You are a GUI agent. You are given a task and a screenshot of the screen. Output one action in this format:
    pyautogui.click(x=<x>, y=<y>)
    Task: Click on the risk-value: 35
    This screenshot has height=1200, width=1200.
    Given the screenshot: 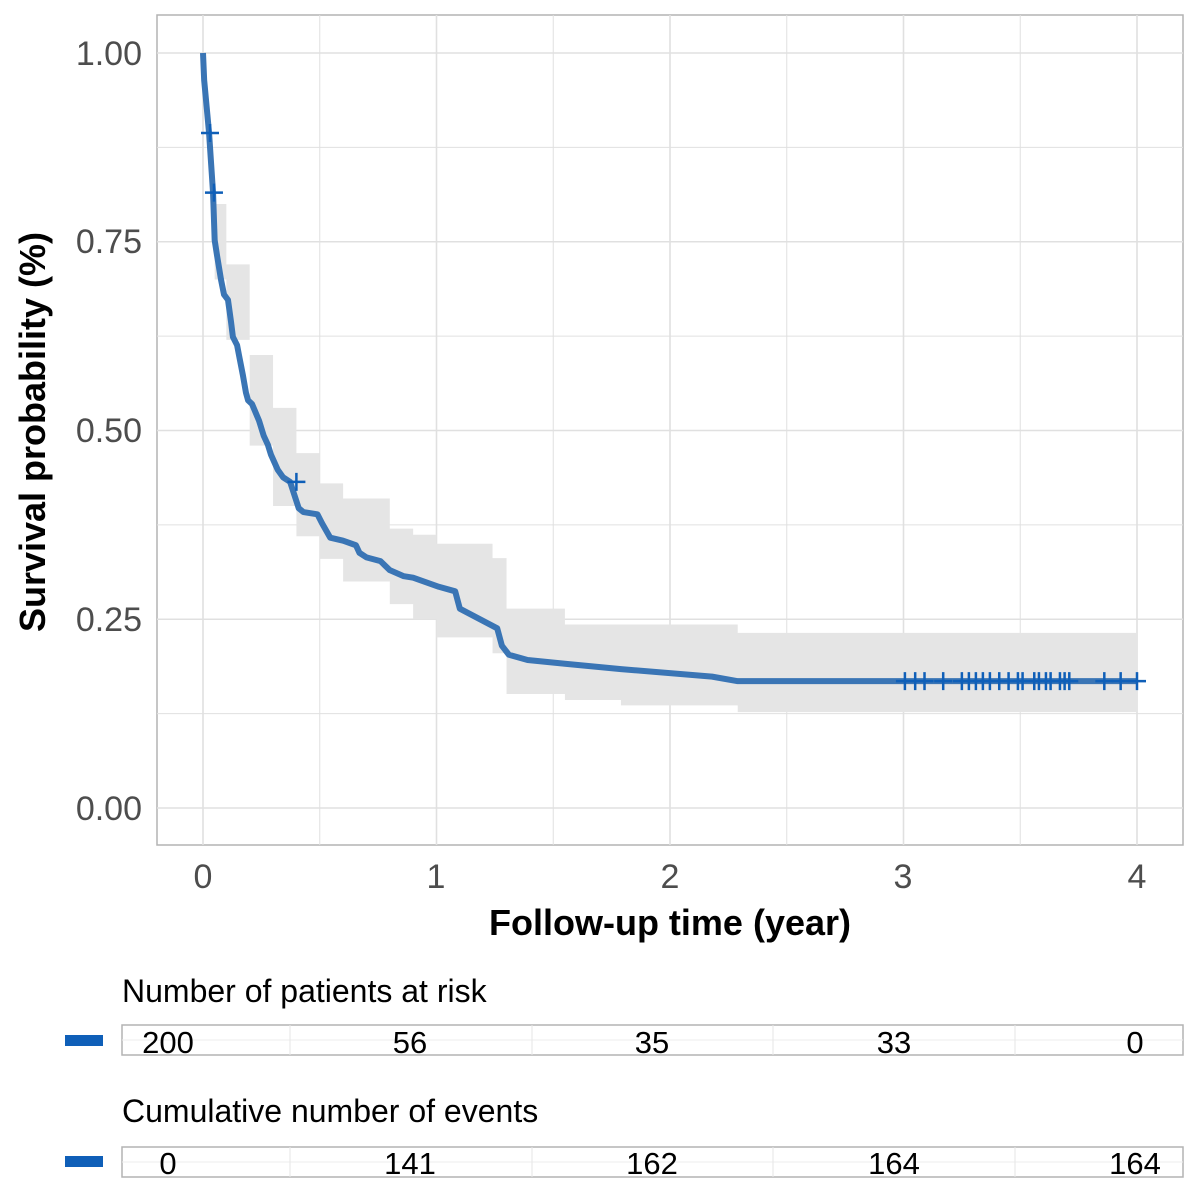 What is the action you would take?
    pyautogui.click(x=652, y=1042)
    